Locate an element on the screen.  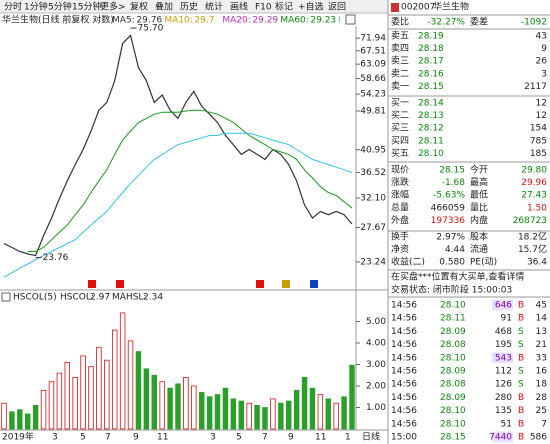
trade-volume: 51 is located at coordinates (506, 424).